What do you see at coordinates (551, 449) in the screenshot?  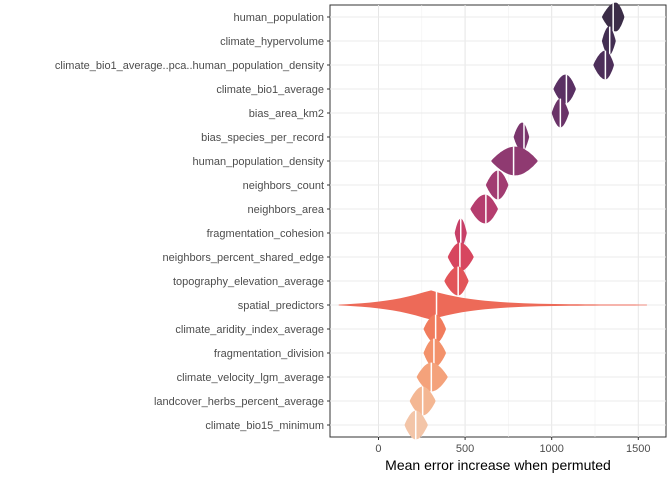 I see `x-tick-label: 1000` at bounding box center [551, 449].